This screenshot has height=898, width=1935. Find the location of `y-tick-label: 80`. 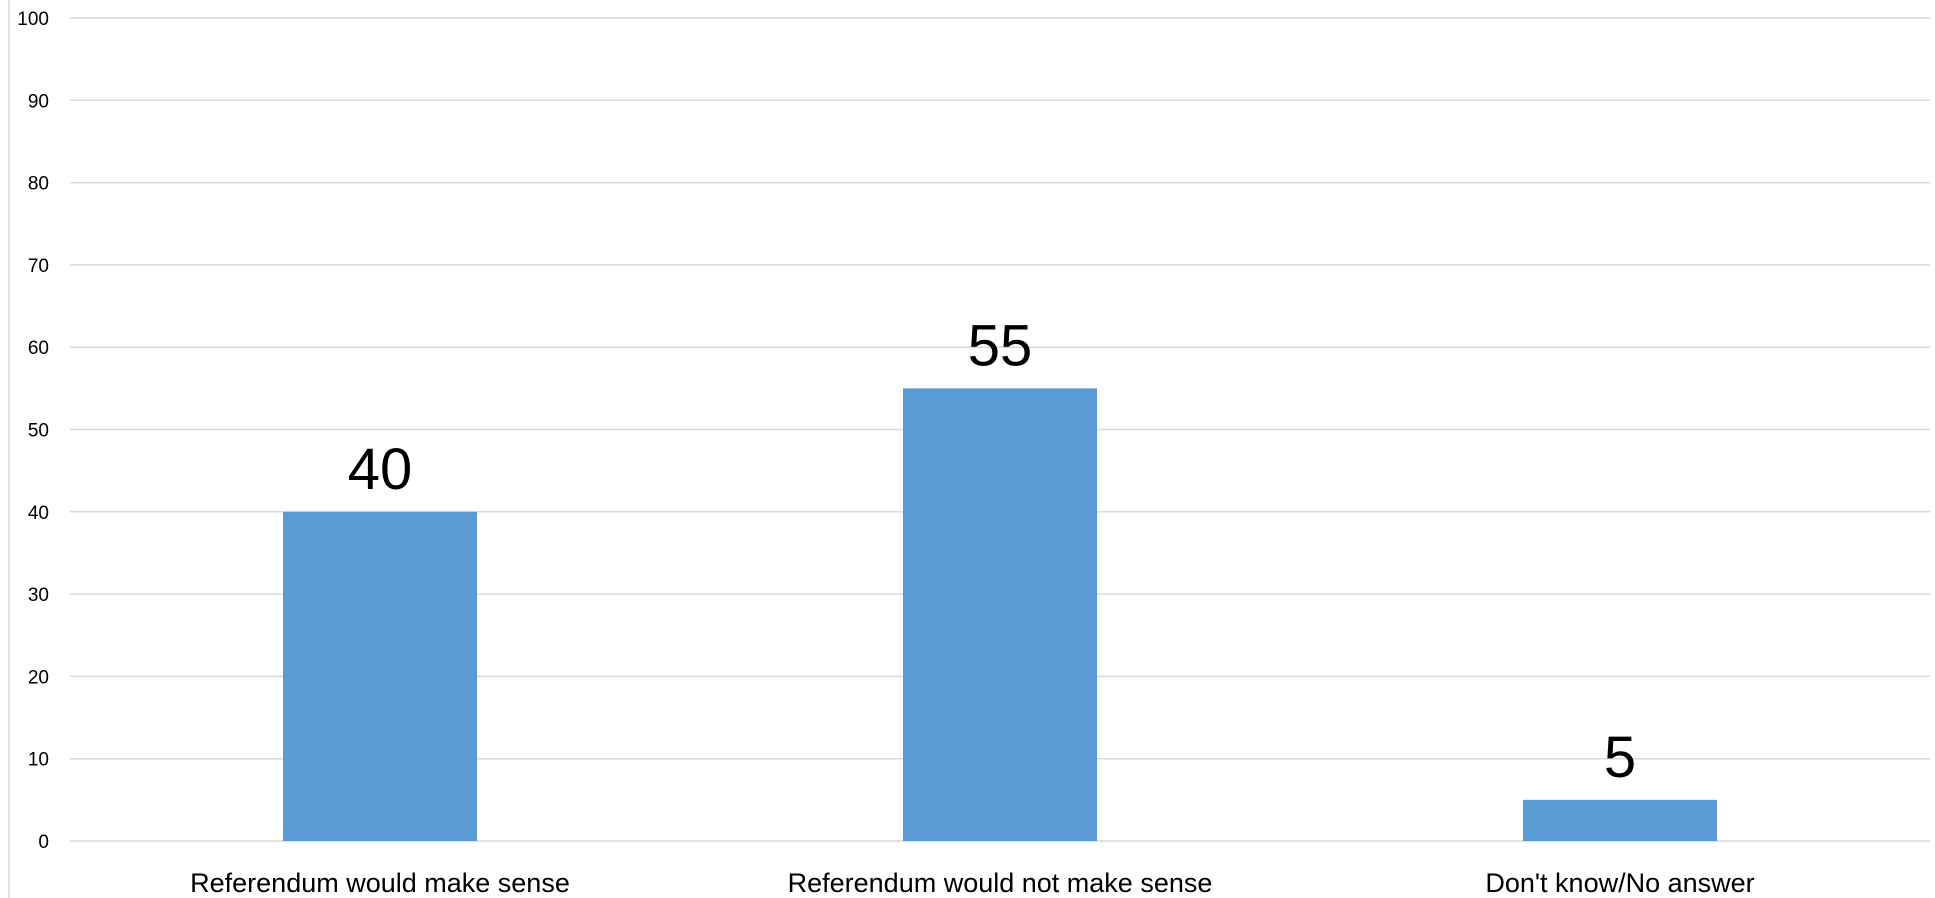

y-tick-label: 80 is located at coordinates (38, 184).